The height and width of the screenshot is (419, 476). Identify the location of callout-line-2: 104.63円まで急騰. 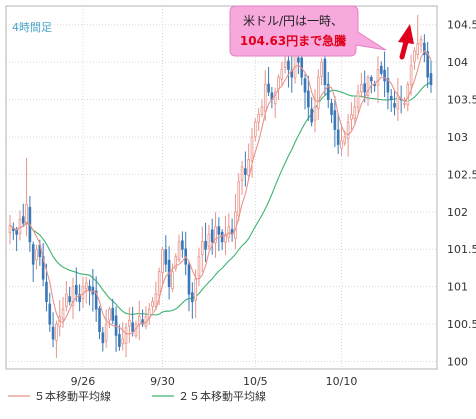
(293, 40).